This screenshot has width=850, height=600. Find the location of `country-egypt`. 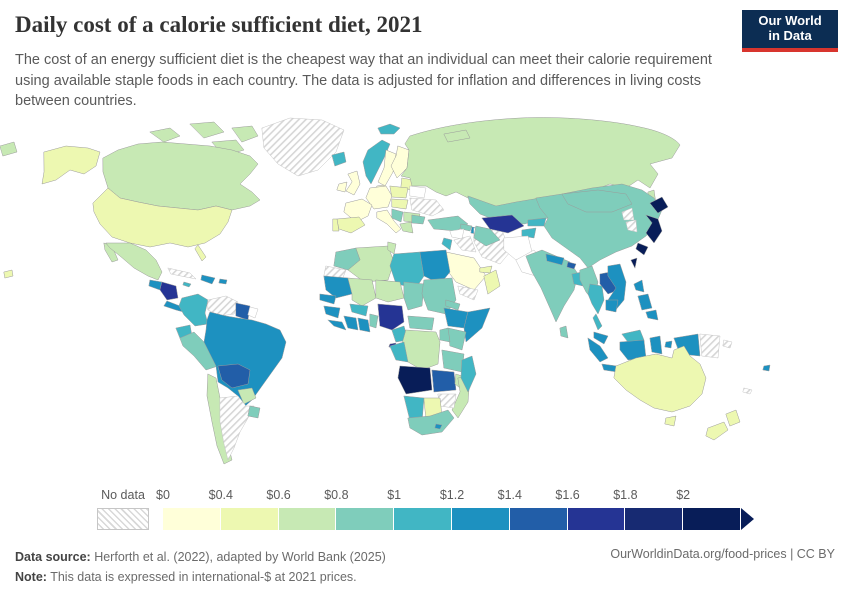

country-egypt is located at coordinates (435, 267).